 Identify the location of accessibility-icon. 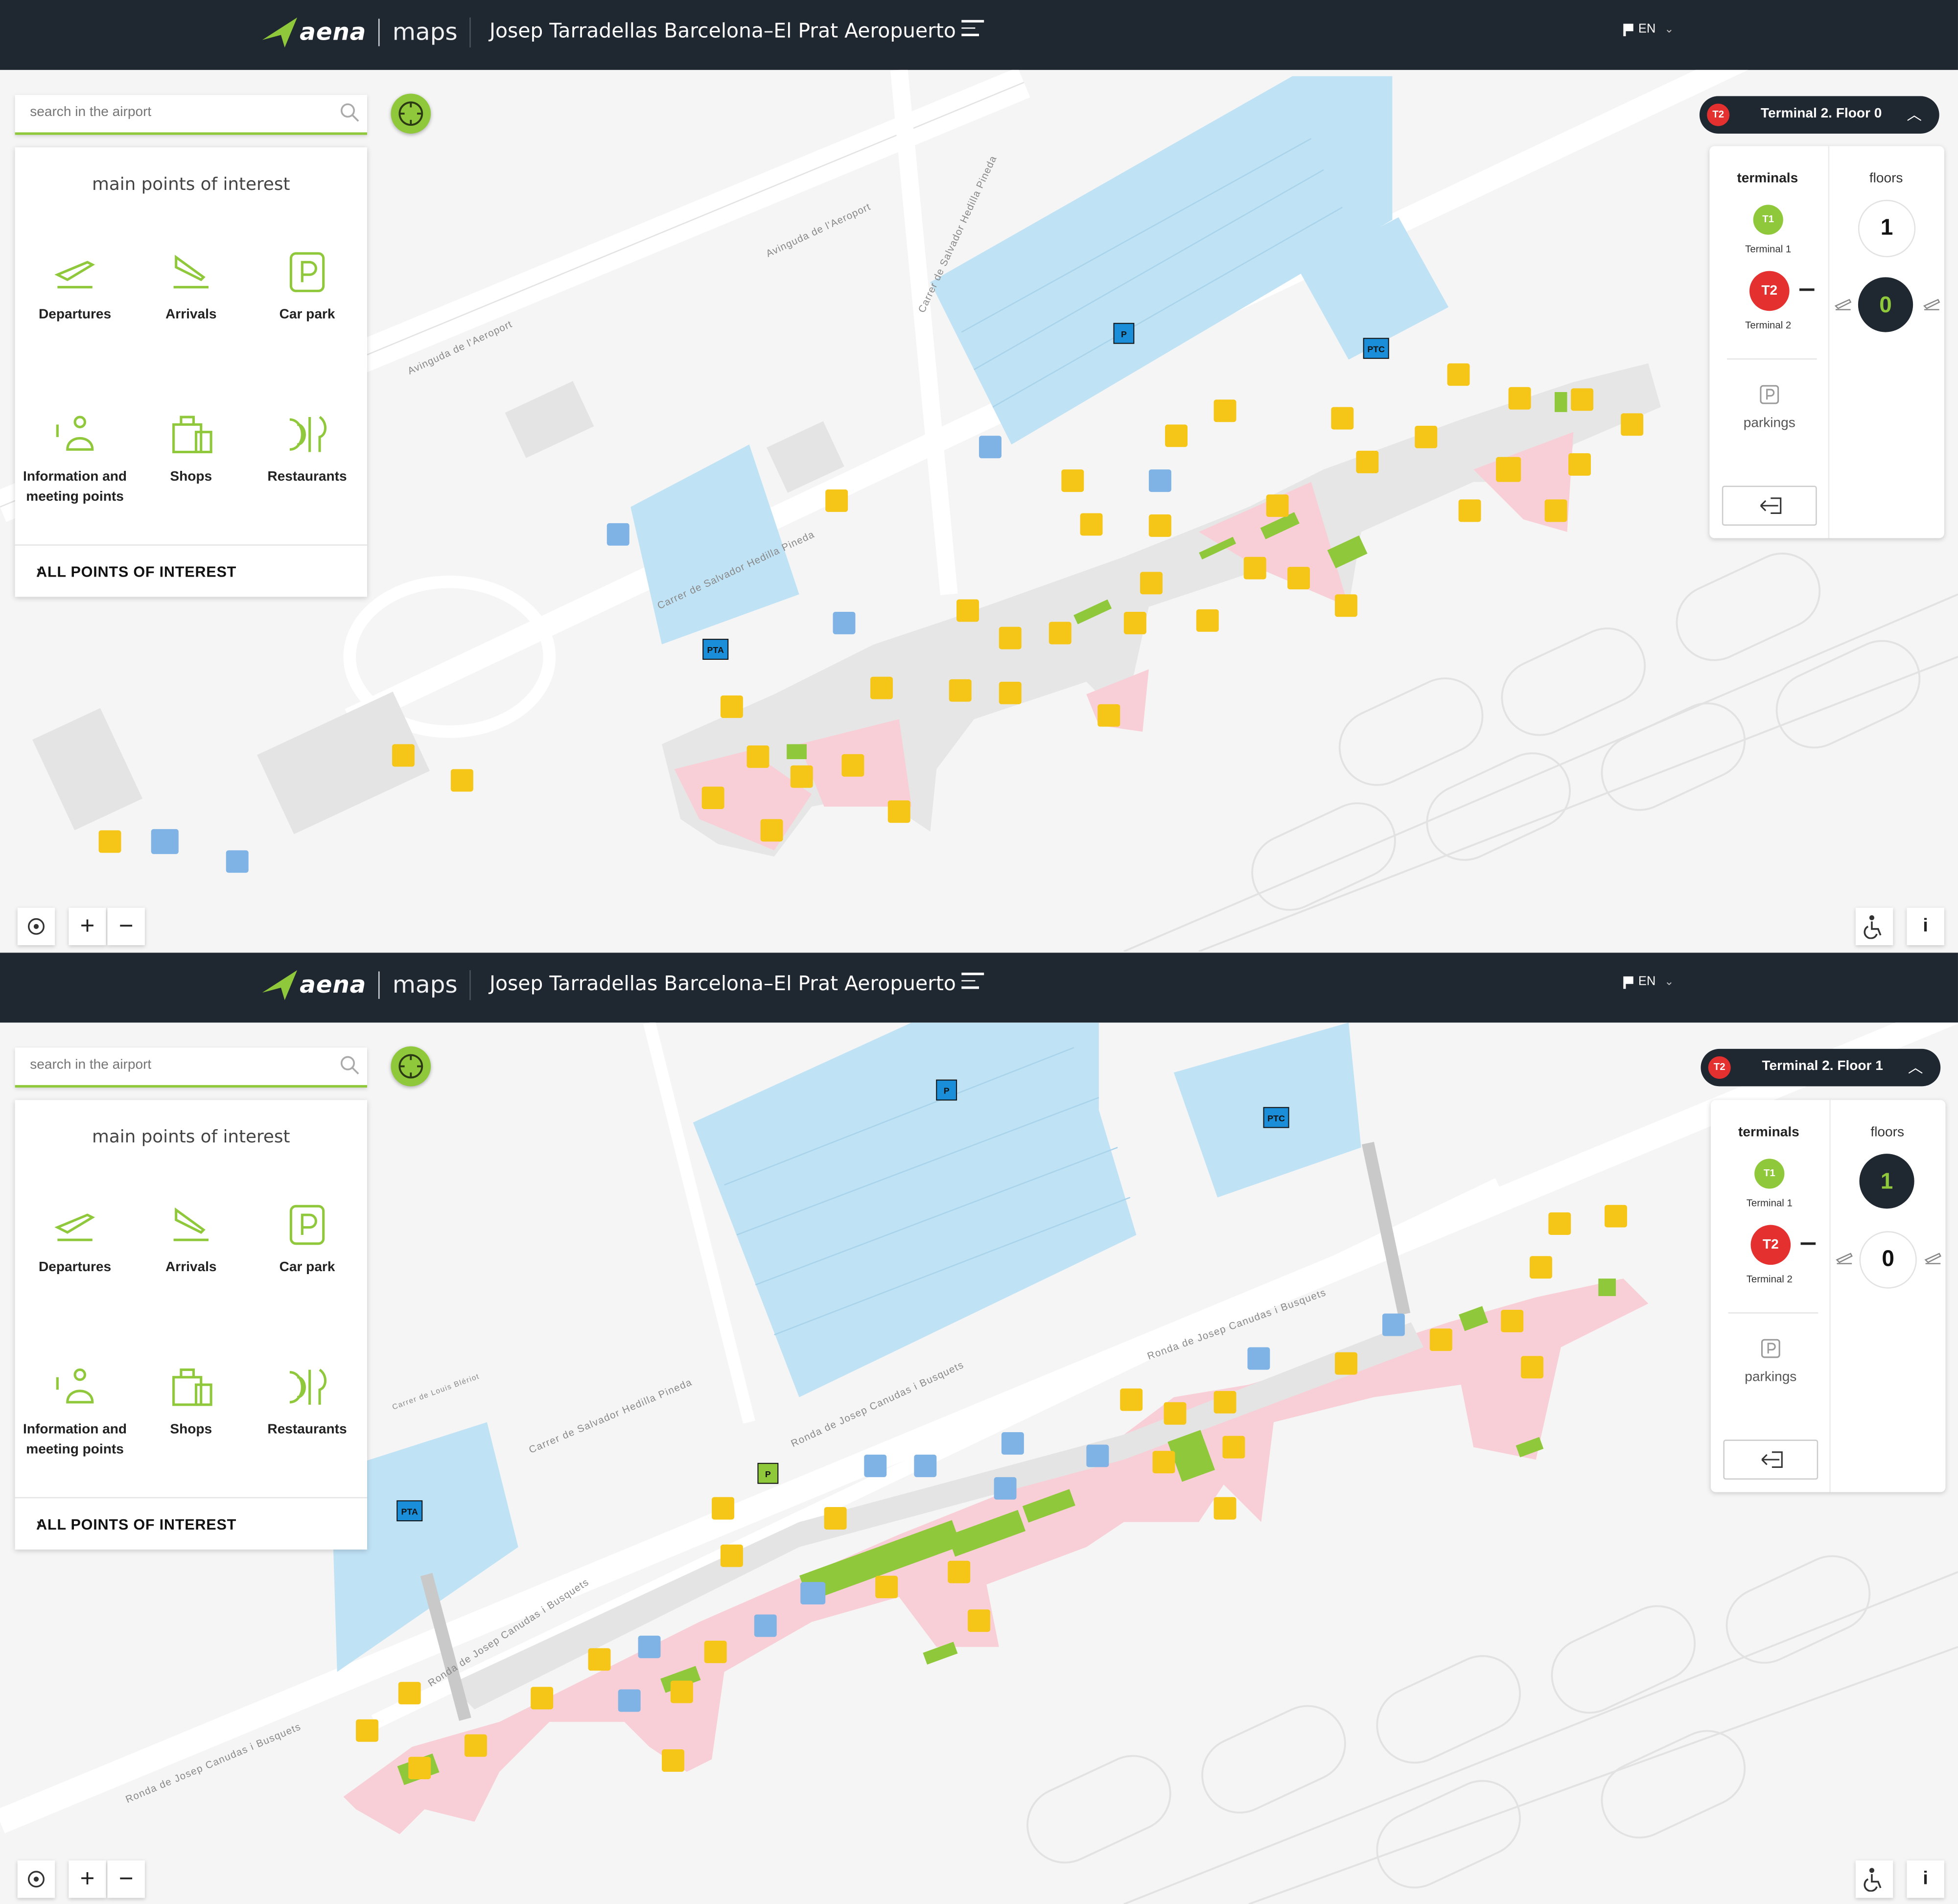
(1873, 927).